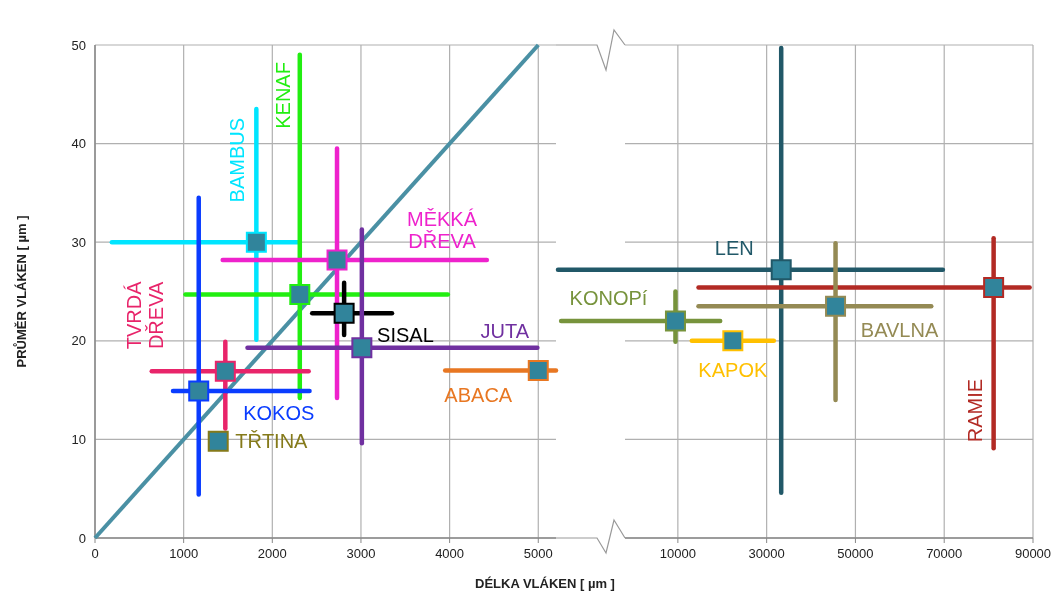  Describe the element at coordinates (78, 341) in the screenshot. I see `y-tick-label: 20` at that location.